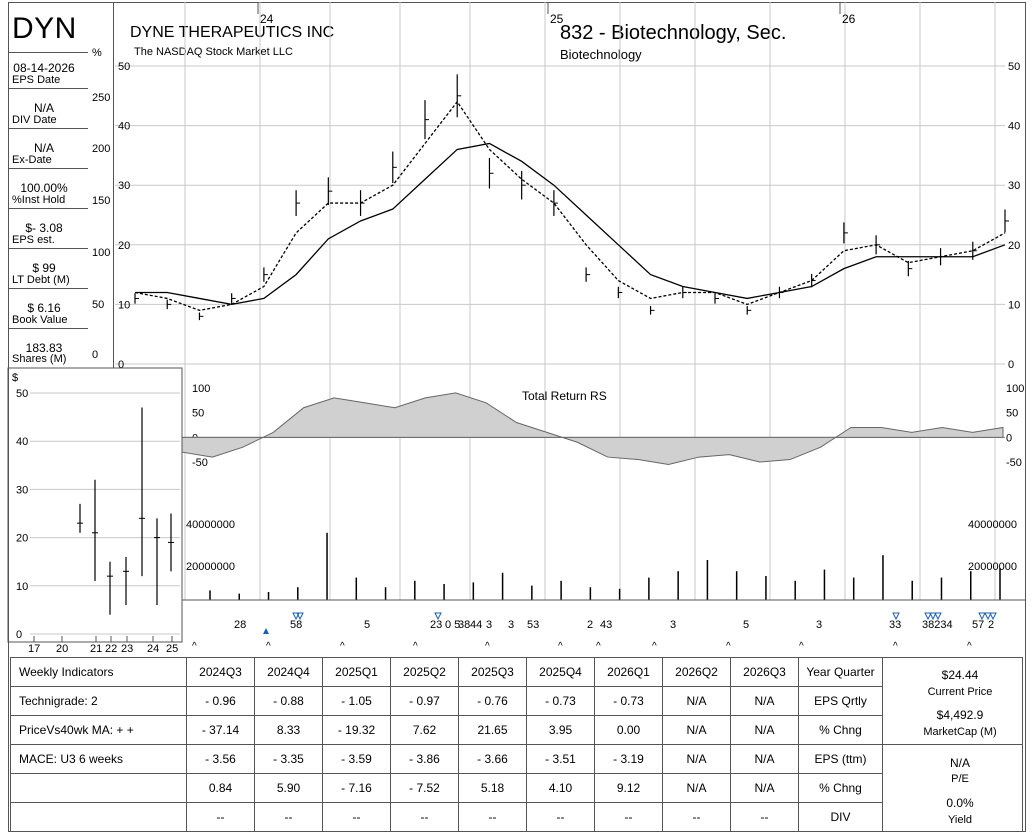 This screenshot has height=840, width=1032. What do you see at coordinates (33, 240) in the screenshot?
I see `eps-est-label: EPS est.` at bounding box center [33, 240].